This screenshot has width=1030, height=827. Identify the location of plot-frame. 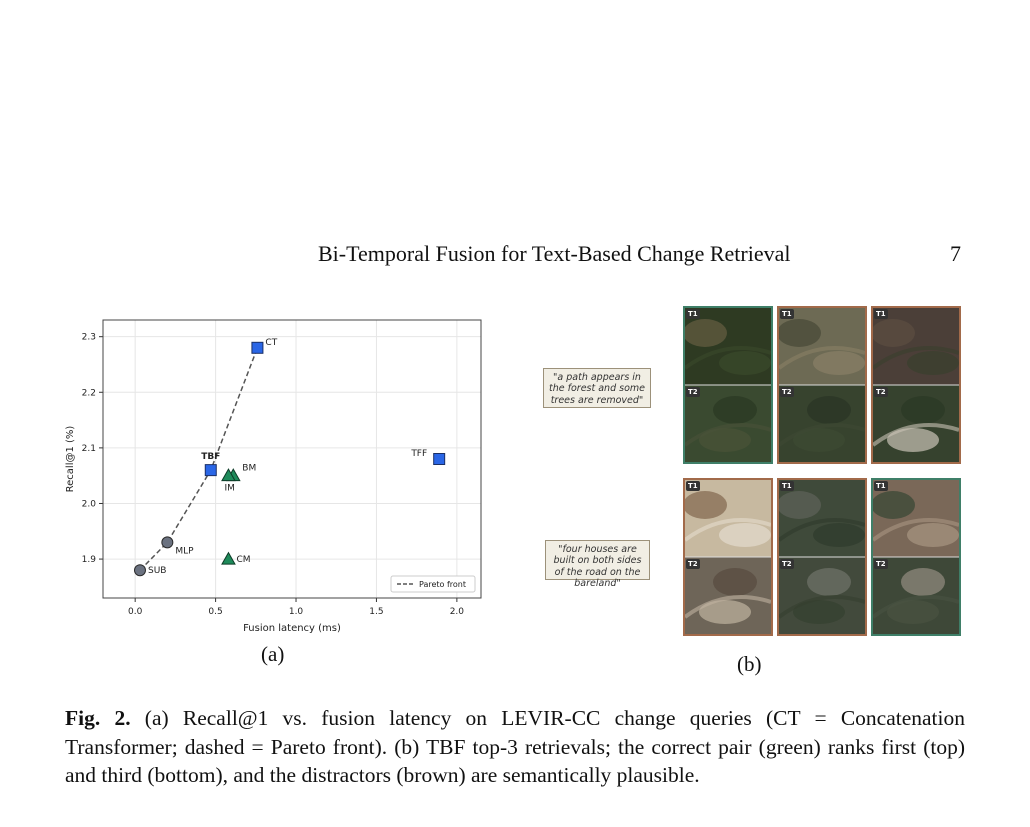
(292, 459).